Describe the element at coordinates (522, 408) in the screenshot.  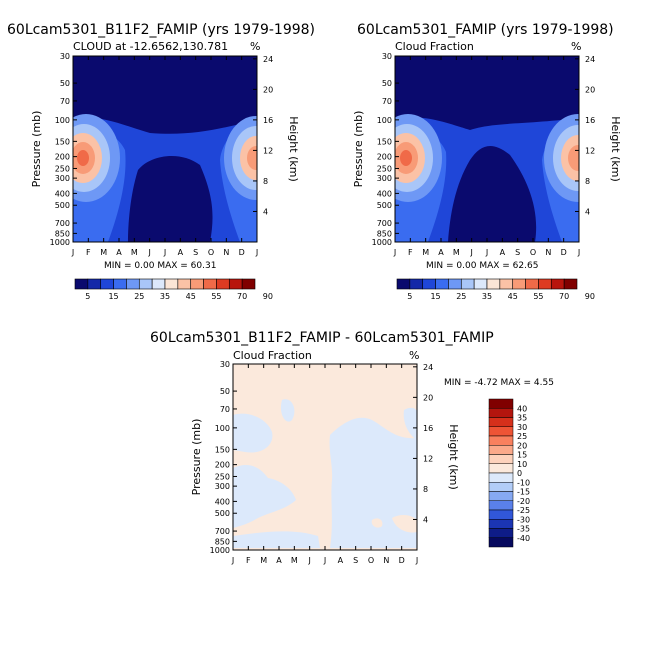
I see `colorbar-diff-label: 40` at that location.